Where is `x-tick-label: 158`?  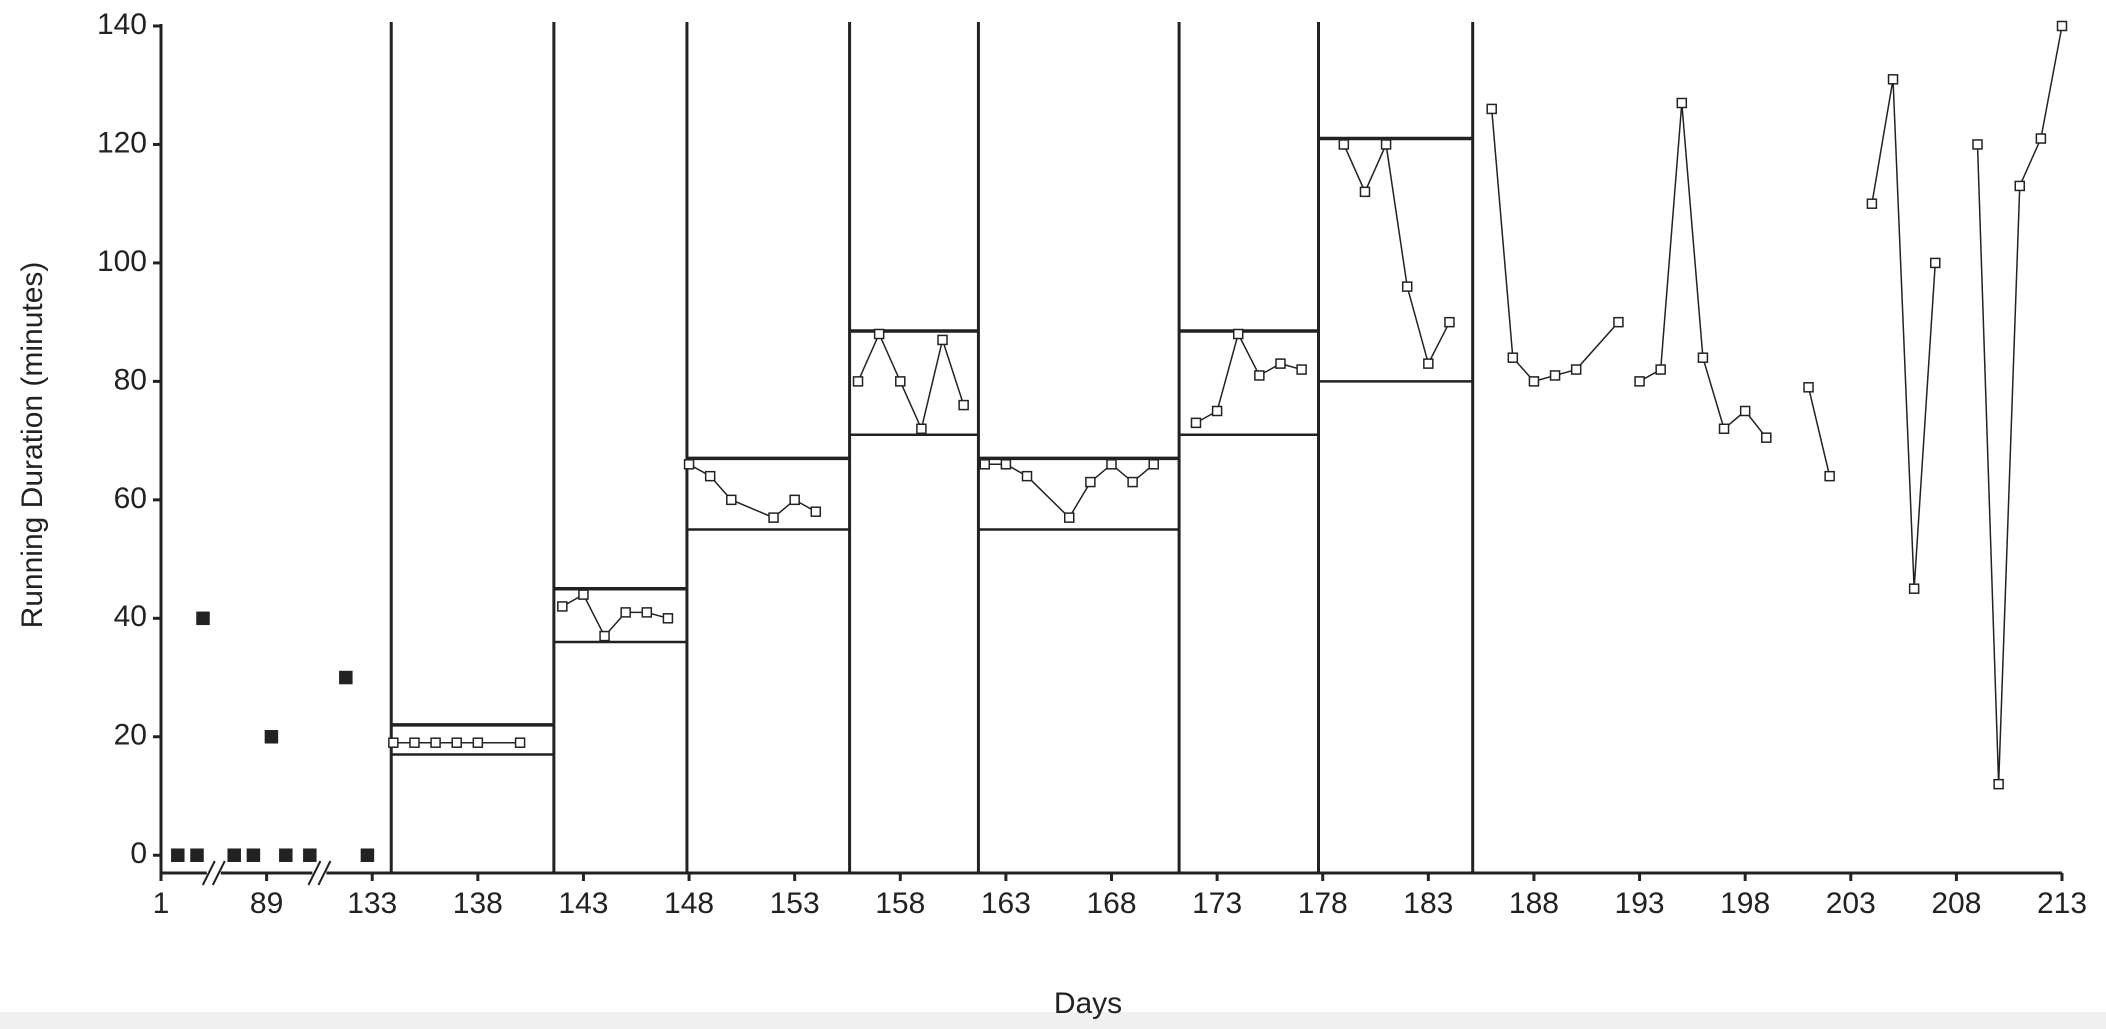 x-tick-label: 158 is located at coordinates (900, 903).